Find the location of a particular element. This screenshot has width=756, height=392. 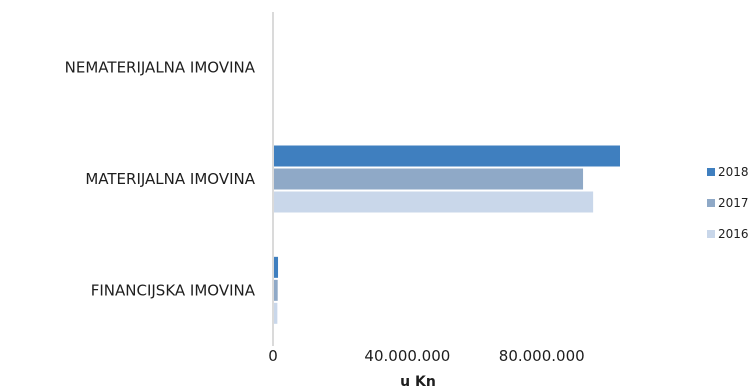

x-tick-label: 0 is located at coordinates (273, 356).